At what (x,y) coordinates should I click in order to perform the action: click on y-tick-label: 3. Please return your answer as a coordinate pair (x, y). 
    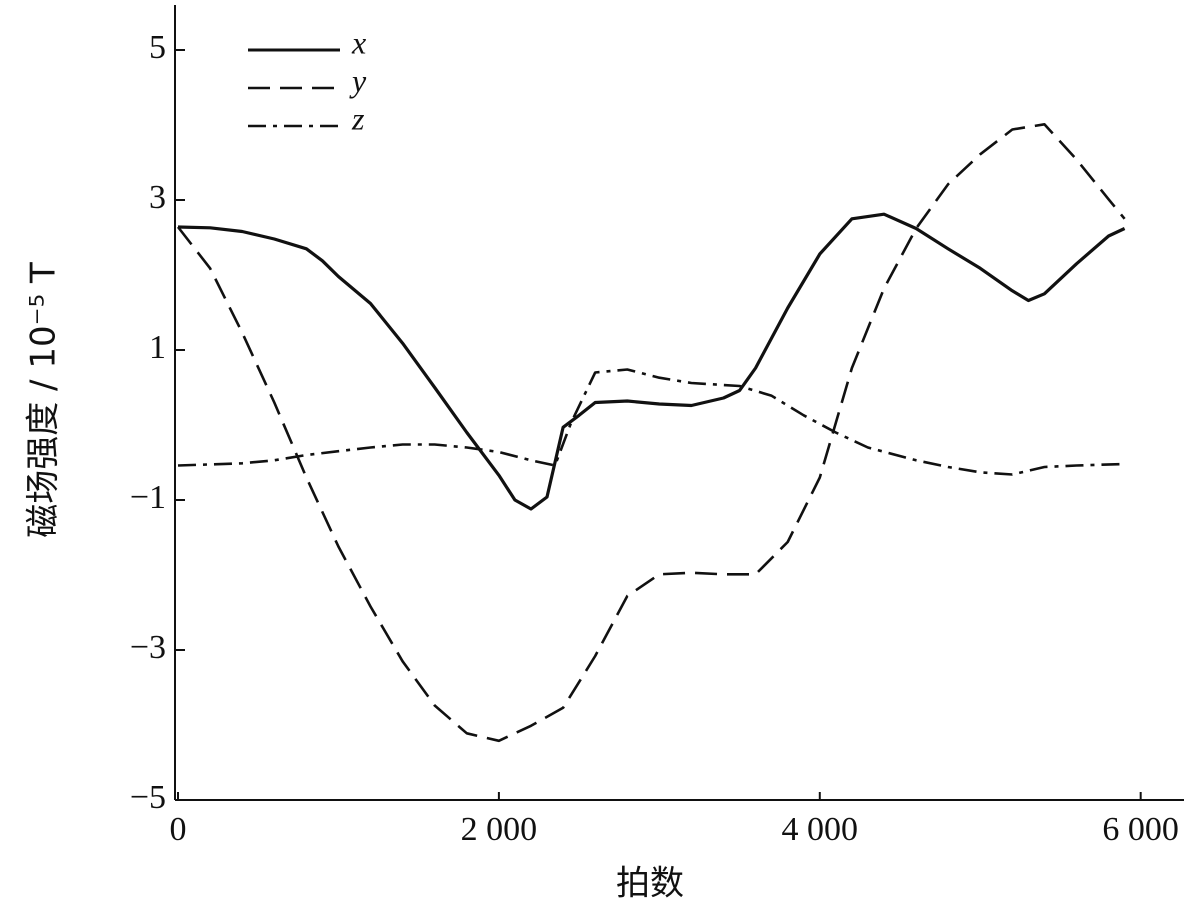
    Looking at the image, I should click on (157, 197).